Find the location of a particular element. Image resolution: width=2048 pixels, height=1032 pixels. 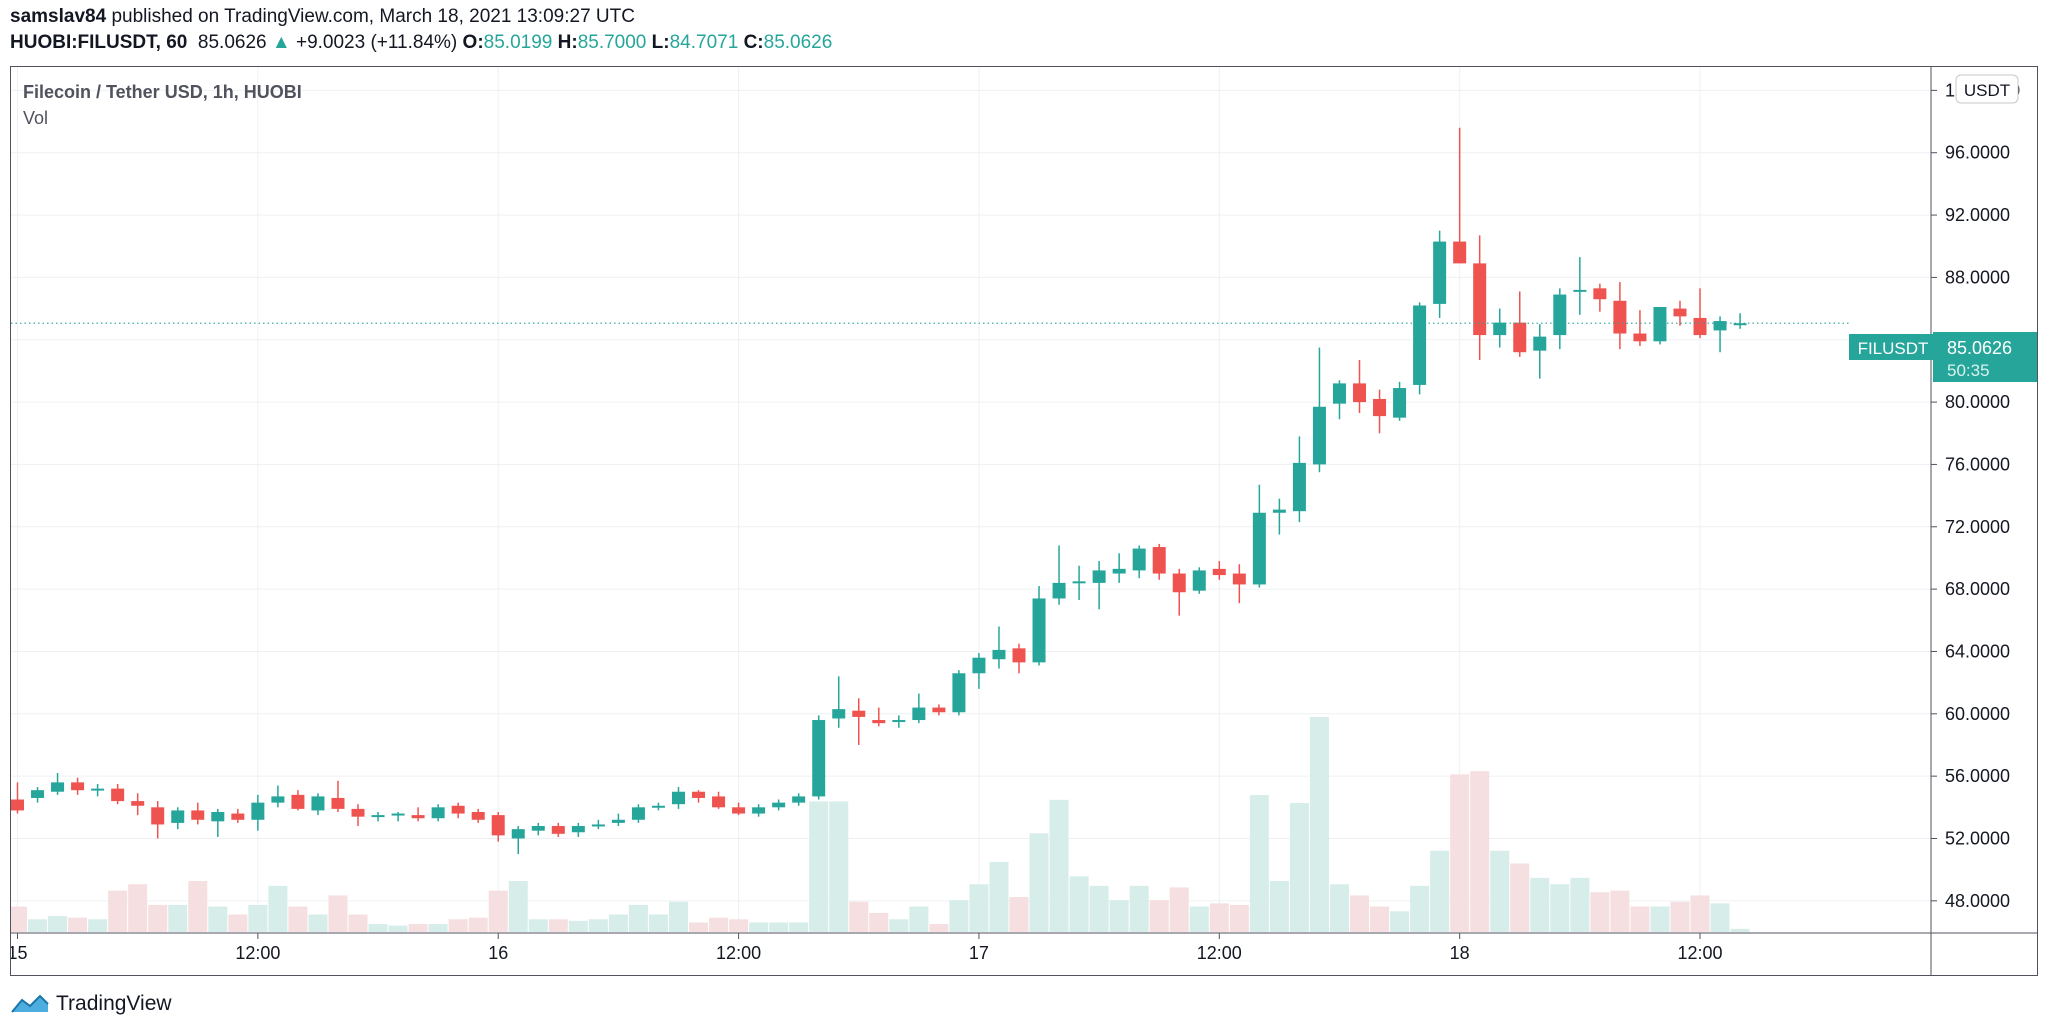

currency-badge-text: USDT is located at coordinates (1987, 90).